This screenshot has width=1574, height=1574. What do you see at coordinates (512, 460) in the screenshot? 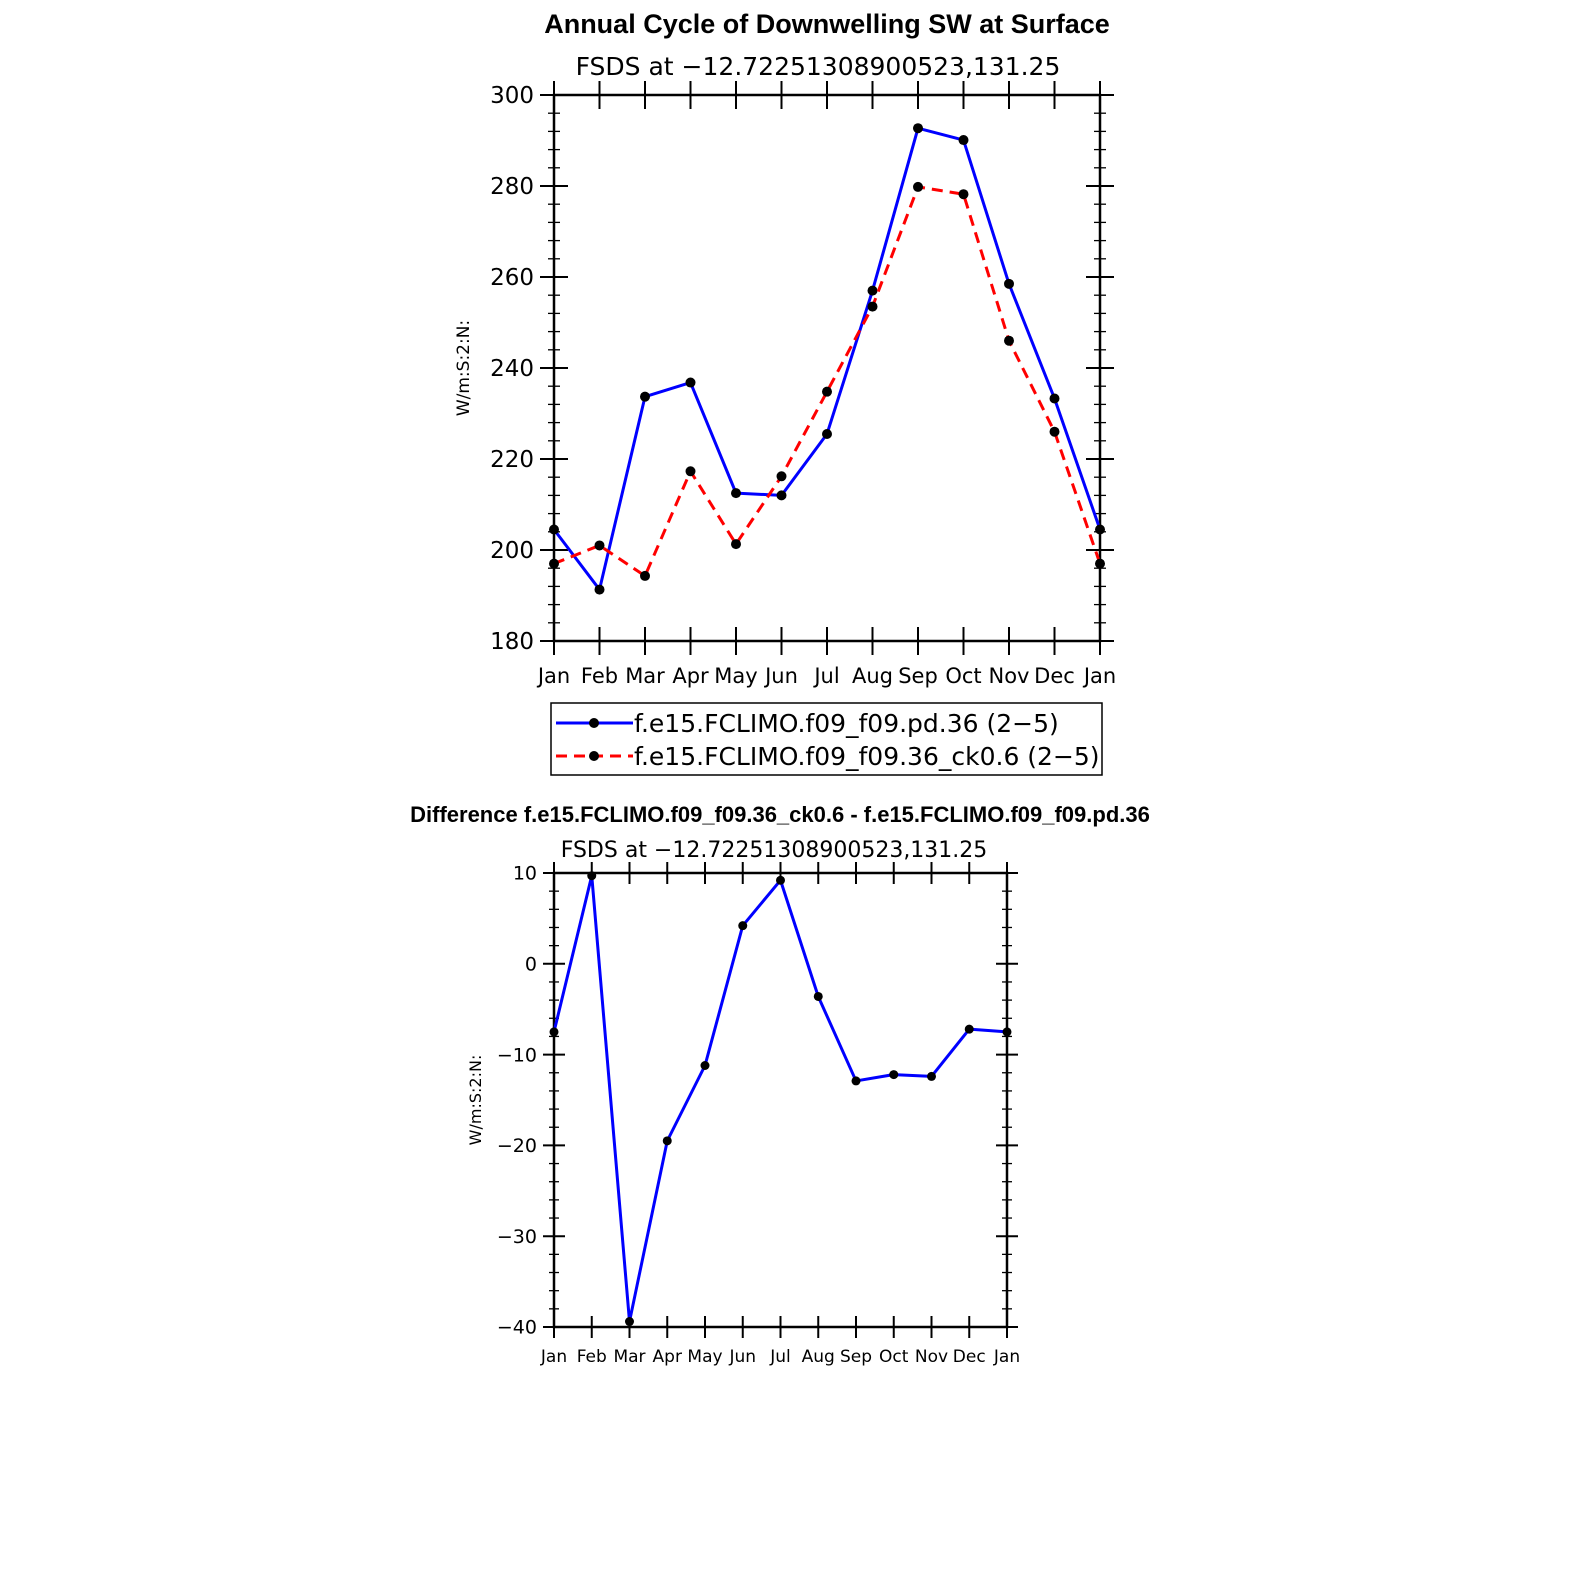
I see `y-tick-label: 220` at bounding box center [512, 460].